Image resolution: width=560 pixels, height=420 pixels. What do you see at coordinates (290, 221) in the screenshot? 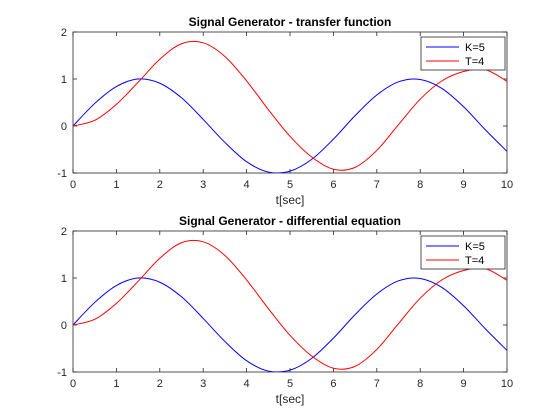
I see `chart-title: Signal Generator - differential equation` at bounding box center [290, 221].